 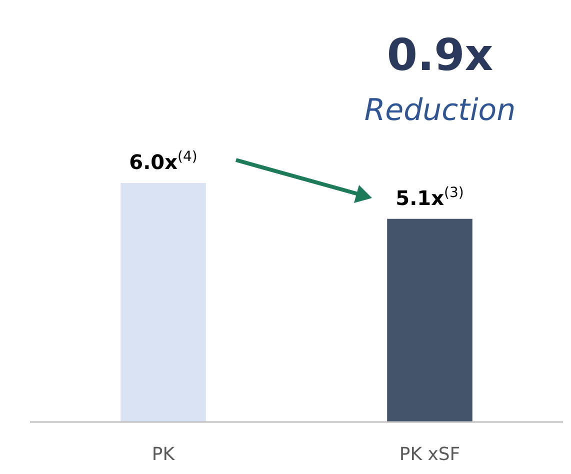 I want to click on x-tick-label: PK, so click(x=164, y=454).